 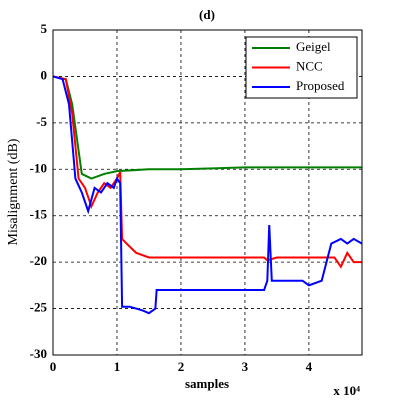 What do you see at coordinates (41, 121) in the screenshot?
I see `y-tick-label: -5` at bounding box center [41, 121].